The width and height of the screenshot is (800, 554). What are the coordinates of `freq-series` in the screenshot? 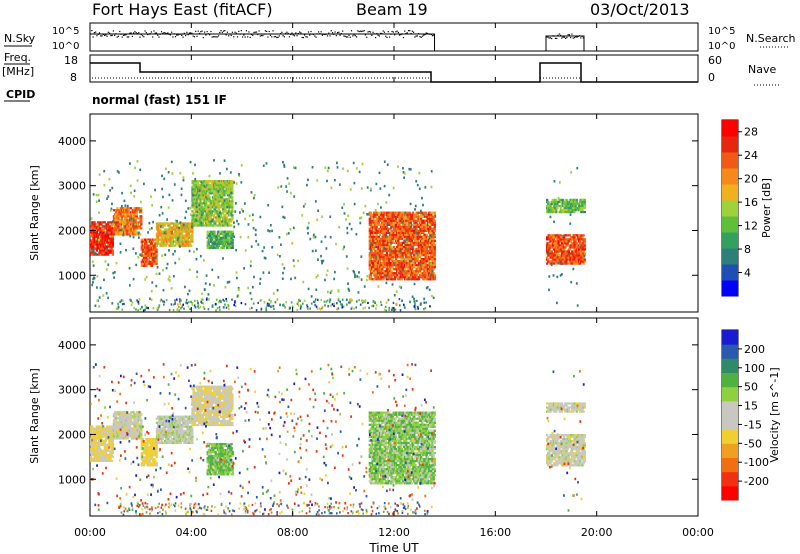 It's located at (394, 72).